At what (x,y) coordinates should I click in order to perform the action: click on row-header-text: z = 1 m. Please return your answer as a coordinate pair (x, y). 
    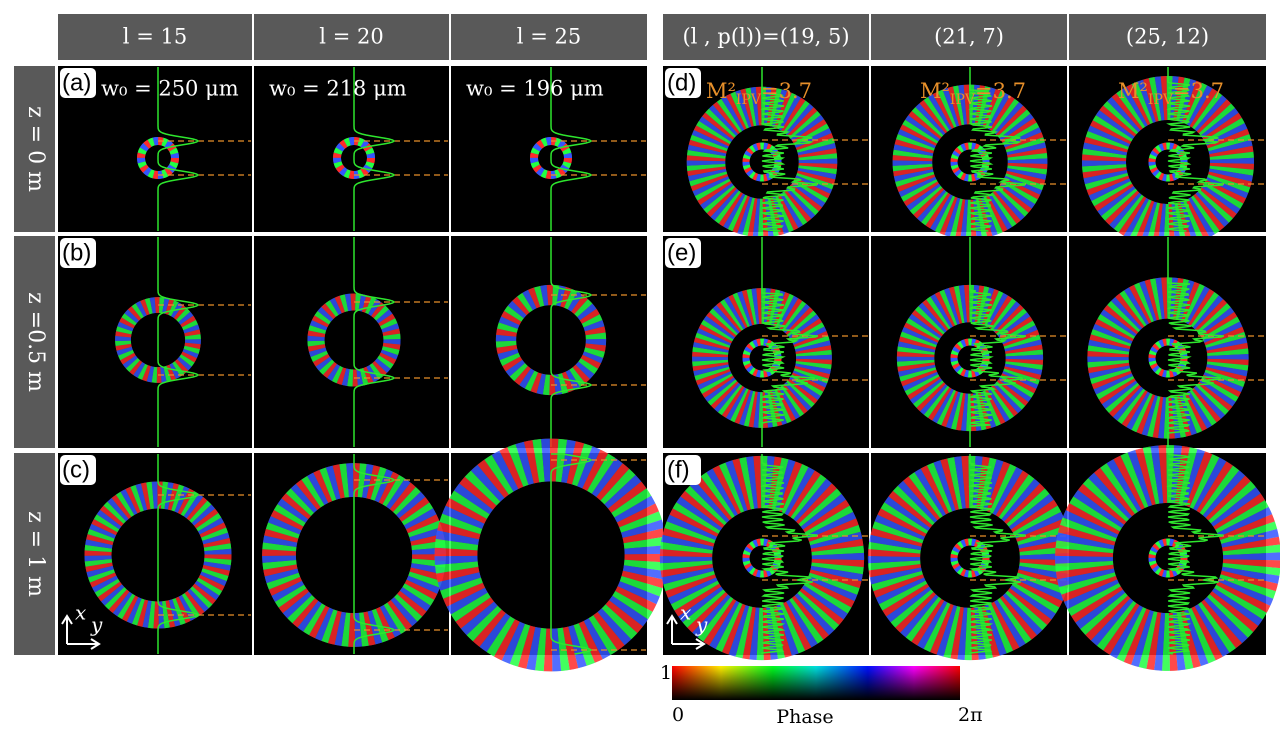
    Looking at the image, I should click on (35, 554).